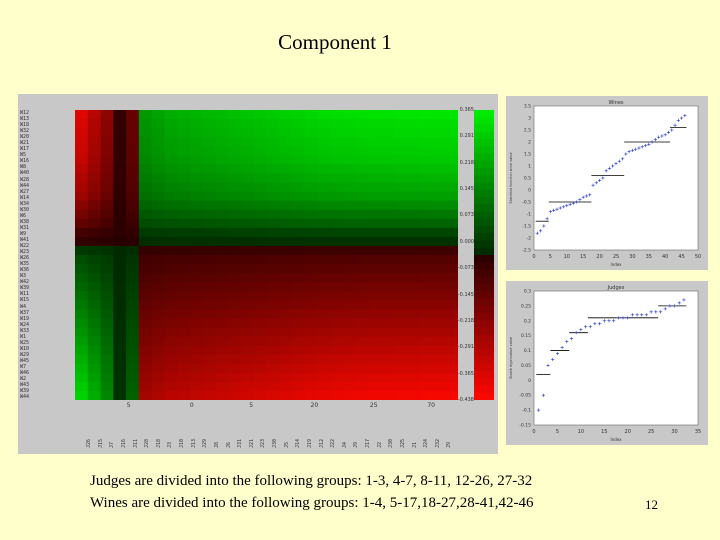  What do you see at coordinates (527, 107) in the screenshot?
I see `plot-y-tick-label: 3.5` at bounding box center [527, 107].